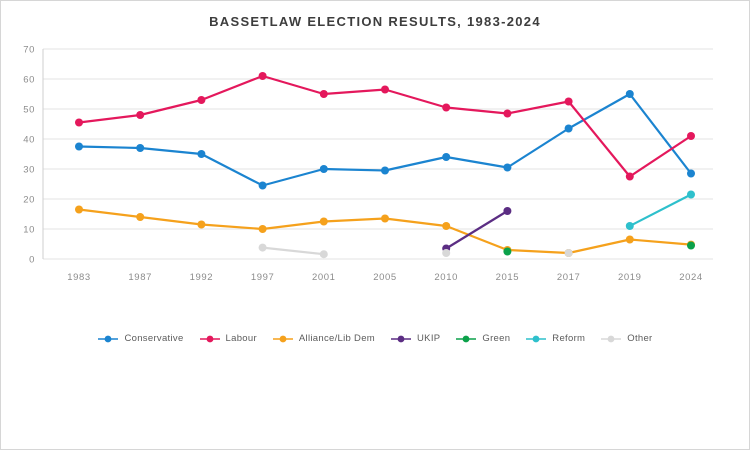 Image resolution: width=750 pixels, height=450 pixels. Describe the element at coordinates (466, 338) in the screenshot. I see `legend-marker-green` at that location.